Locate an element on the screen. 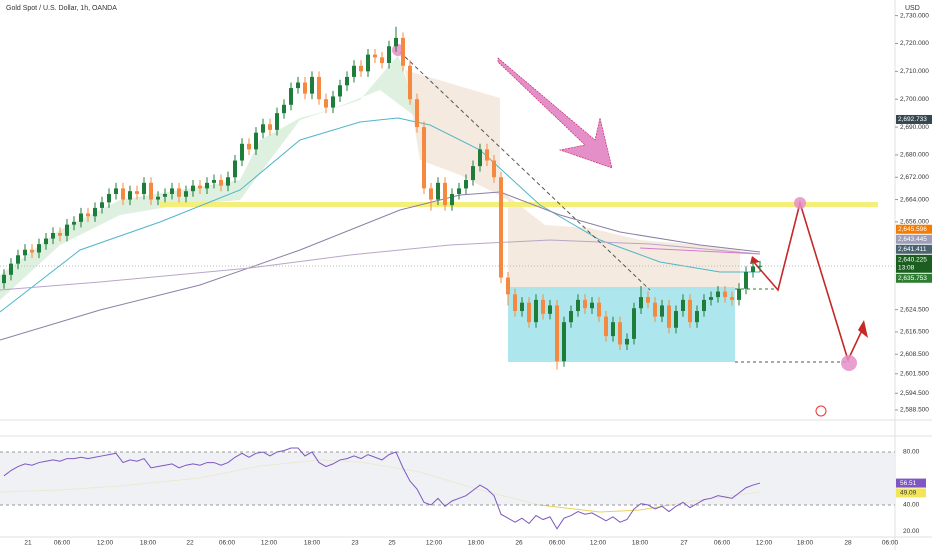 The width and height of the screenshot is (932, 550). rsi-tick-label: 80.00 is located at coordinates (911, 452).